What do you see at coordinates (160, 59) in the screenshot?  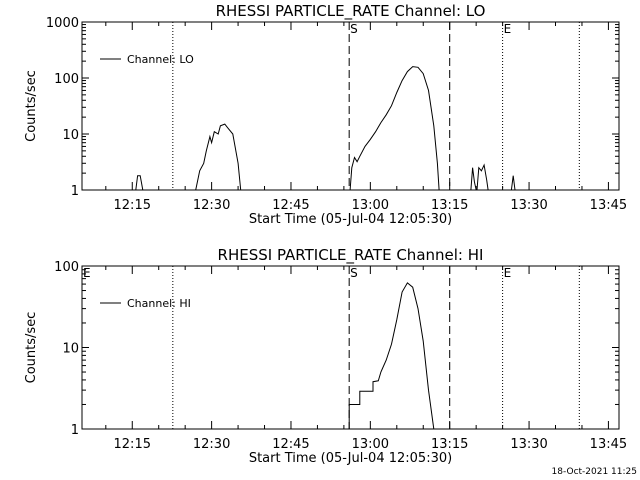 I see `legend-entry: Channel: LO` at bounding box center [160, 59].